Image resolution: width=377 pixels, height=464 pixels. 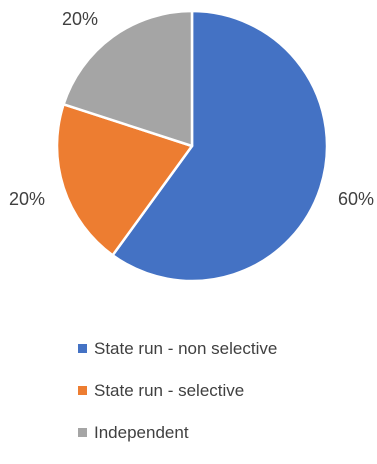 What do you see at coordinates (169, 390) in the screenshot?
I see `legend-label: State run - selective` at bounding box center [169, 390].